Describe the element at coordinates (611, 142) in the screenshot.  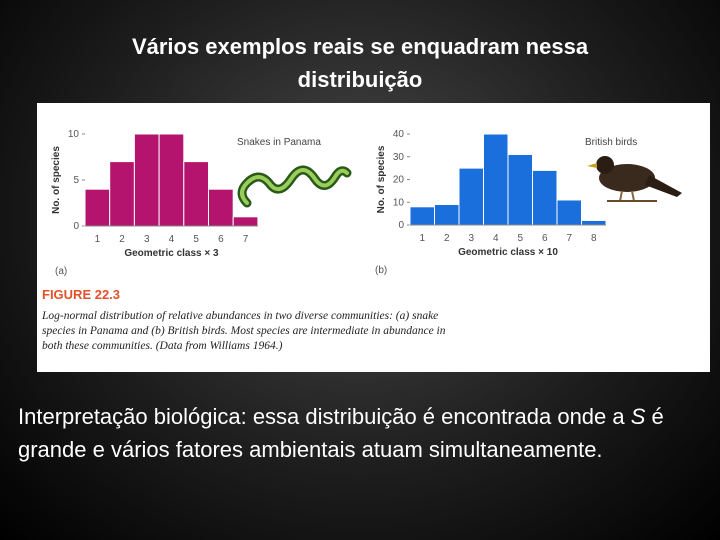
I see `chart-title: British birds` at that location.